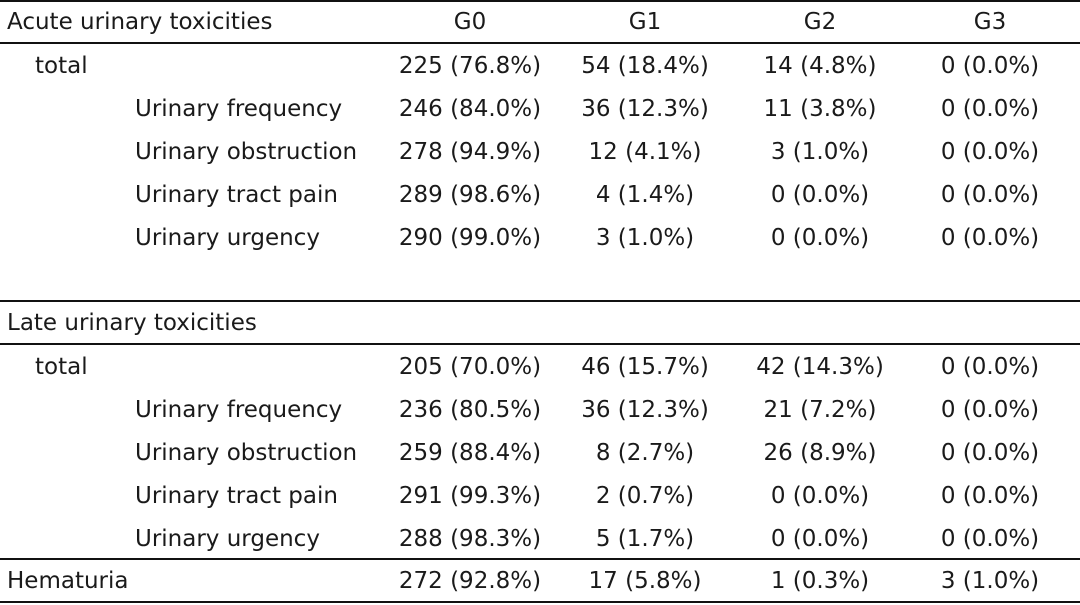  What do you see at coordinates (820, 581) in the screenshot?
I see `cell-g2: 1 (0.3%)` at bounding box center [820, 581].